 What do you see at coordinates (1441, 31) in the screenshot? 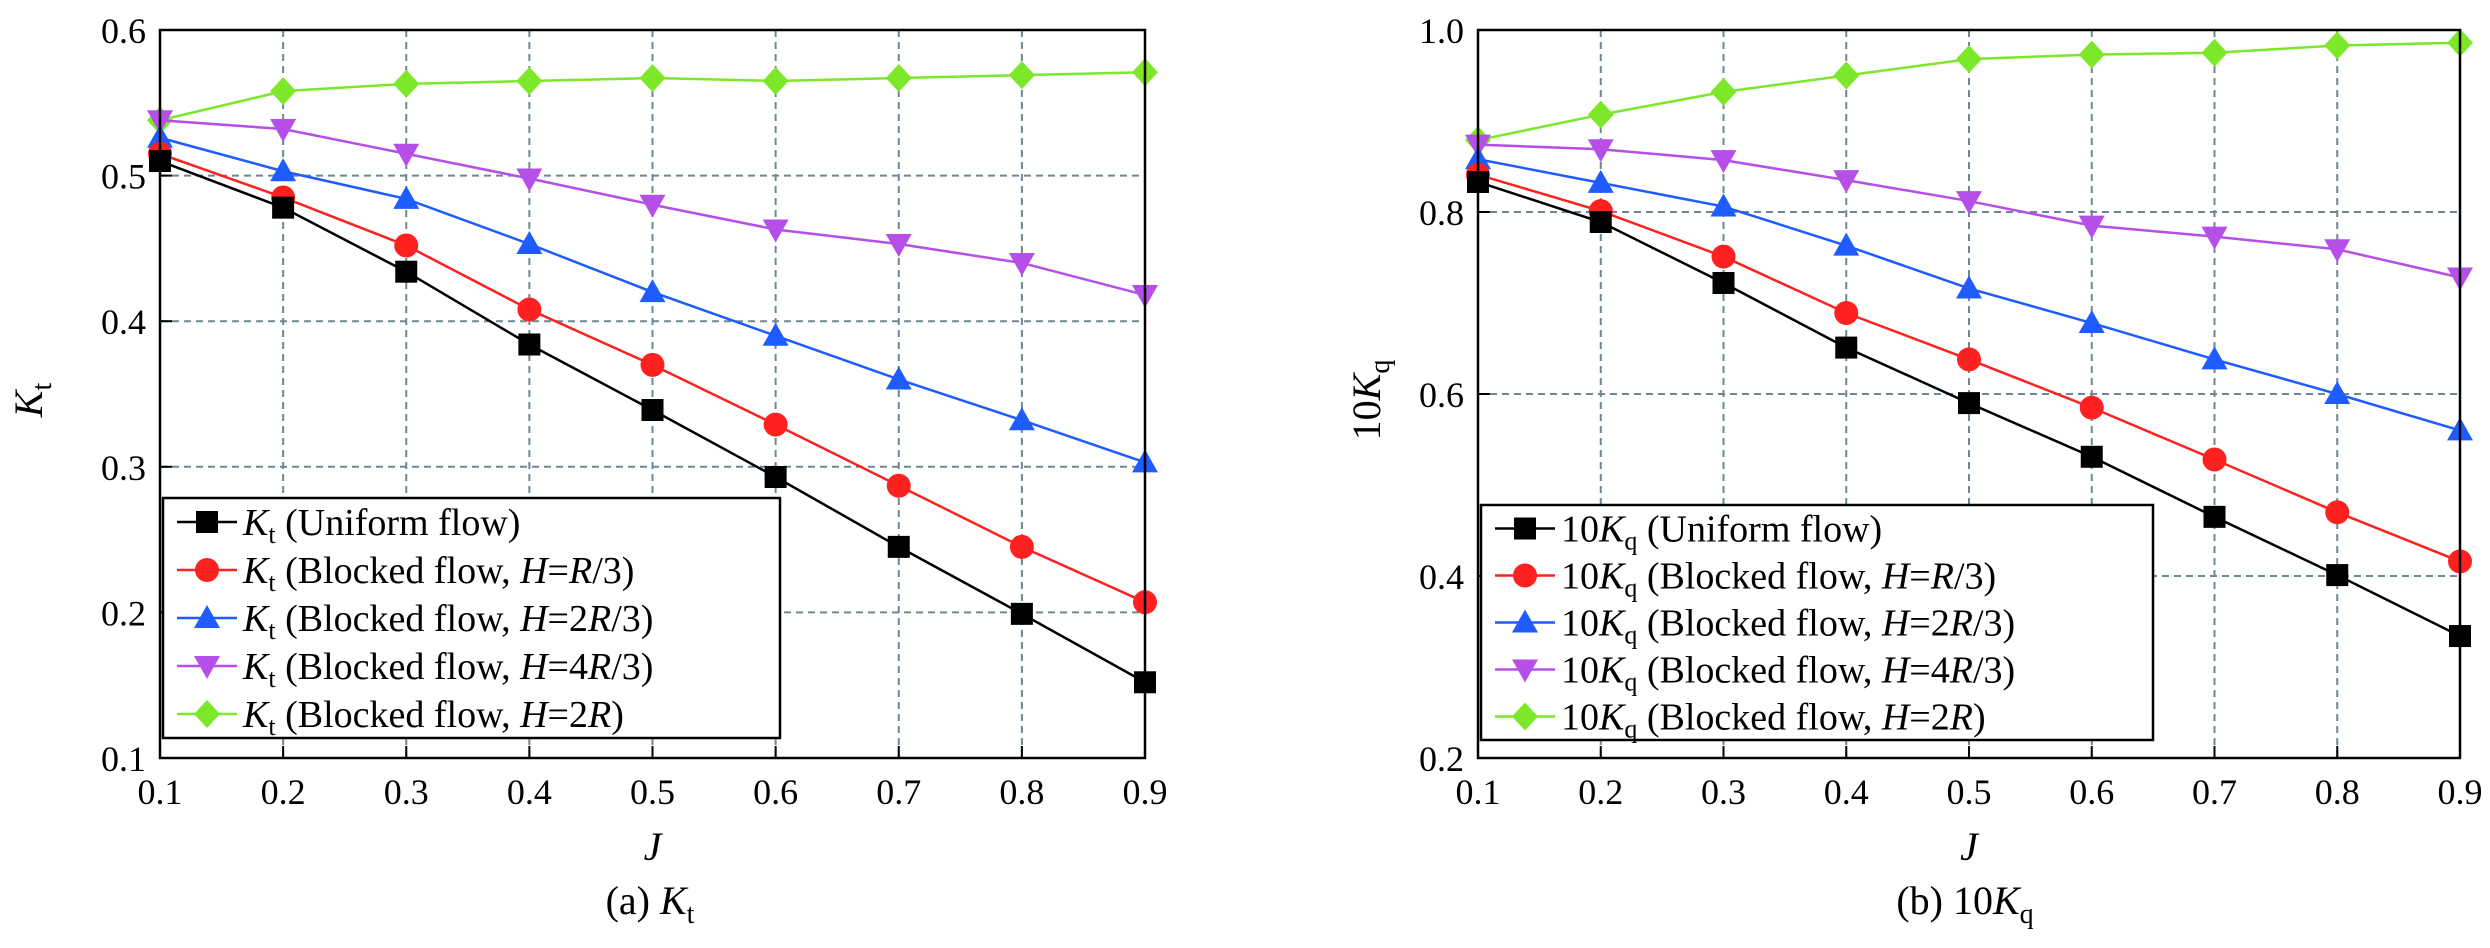
I see `y-tick-label: 1.0` at bounding box center [1441, 31].